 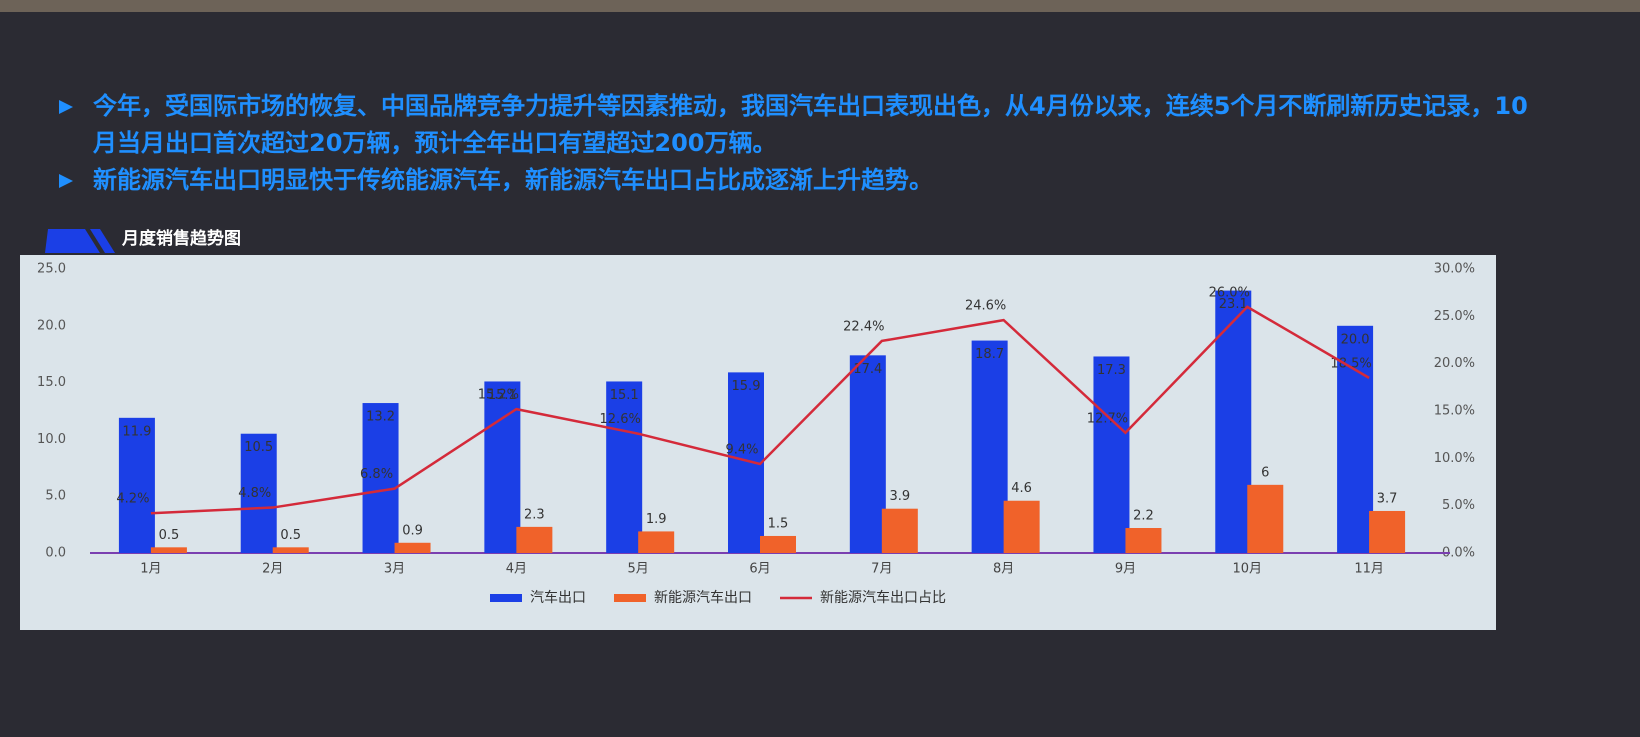 I want to click on data-label: 15.9, so click(x=746, y=386).